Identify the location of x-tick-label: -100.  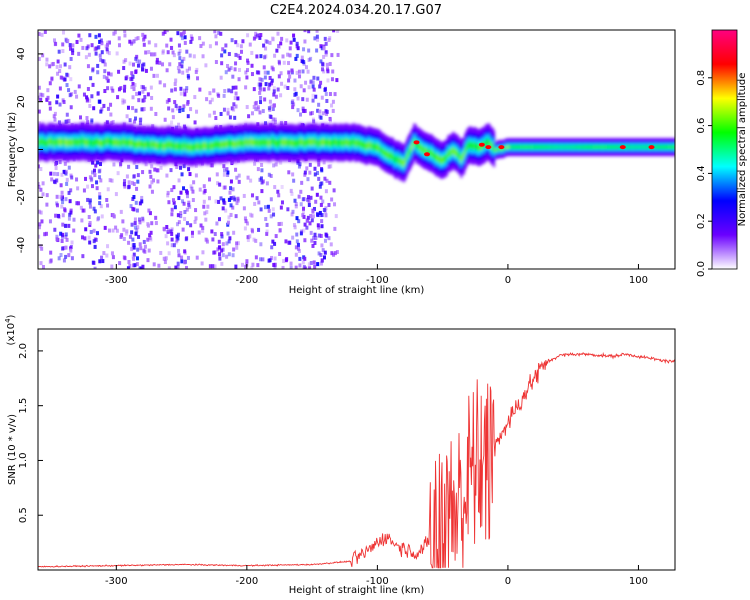
(377, 280).